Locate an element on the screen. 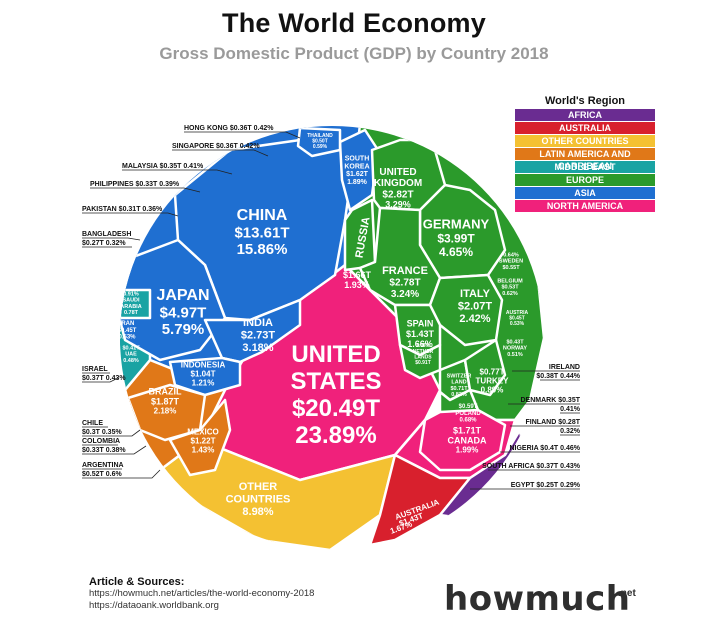 This screenshot has height=624, width=708. label-france-1: $2.78T is located at coordinates (404, 283).